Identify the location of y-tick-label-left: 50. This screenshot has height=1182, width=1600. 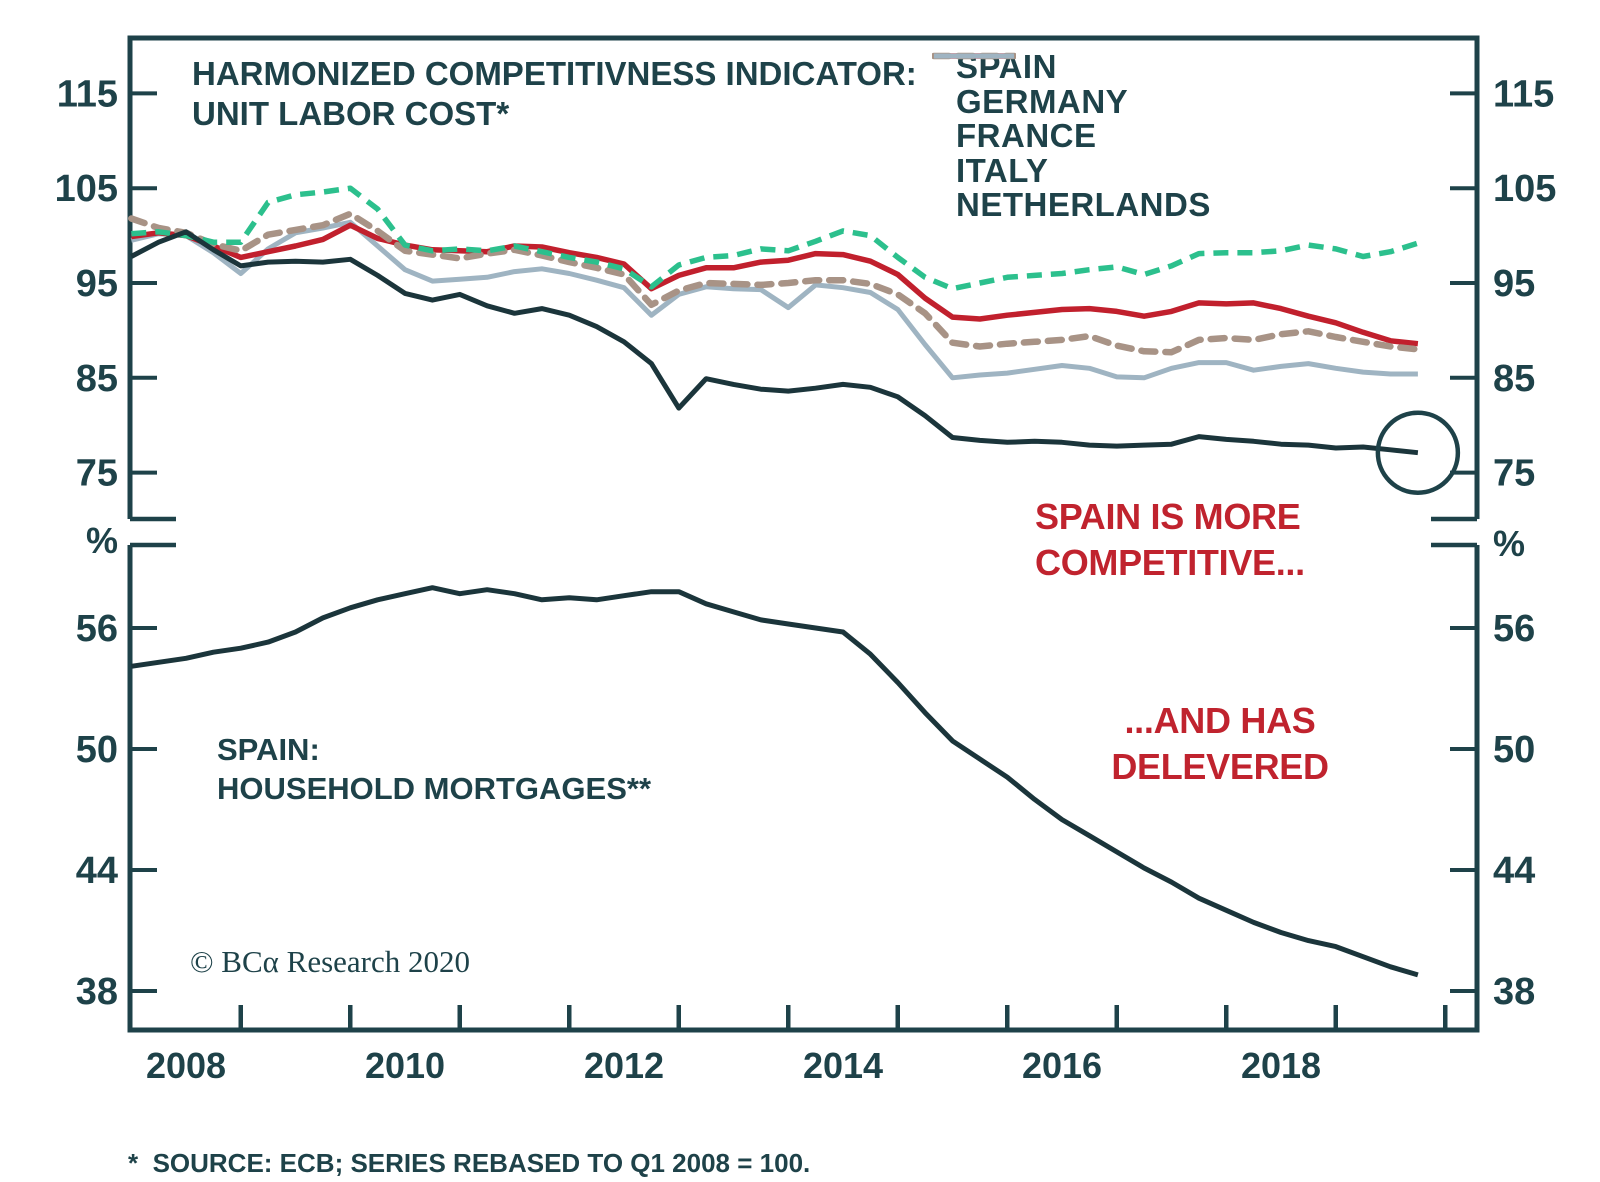
(97, 750).